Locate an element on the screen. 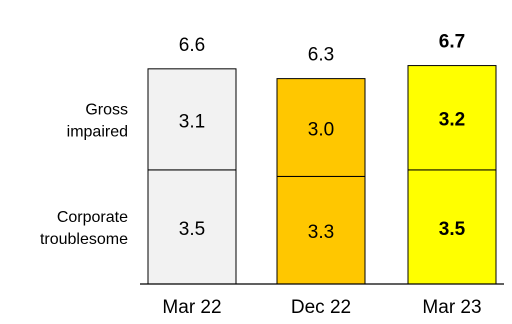  series-label: troublesome is located at coordinates (84, 239).